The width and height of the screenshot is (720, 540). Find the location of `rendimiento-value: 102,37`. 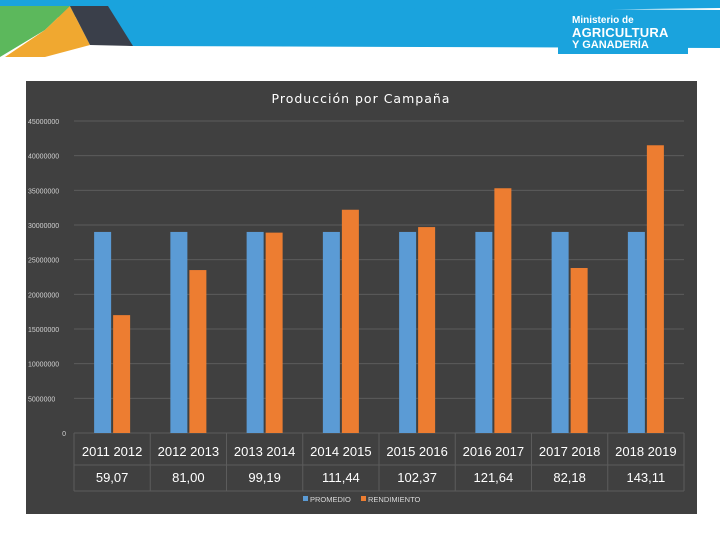

rendimiento-value: 102,37 is located at coordinates (417, 477).